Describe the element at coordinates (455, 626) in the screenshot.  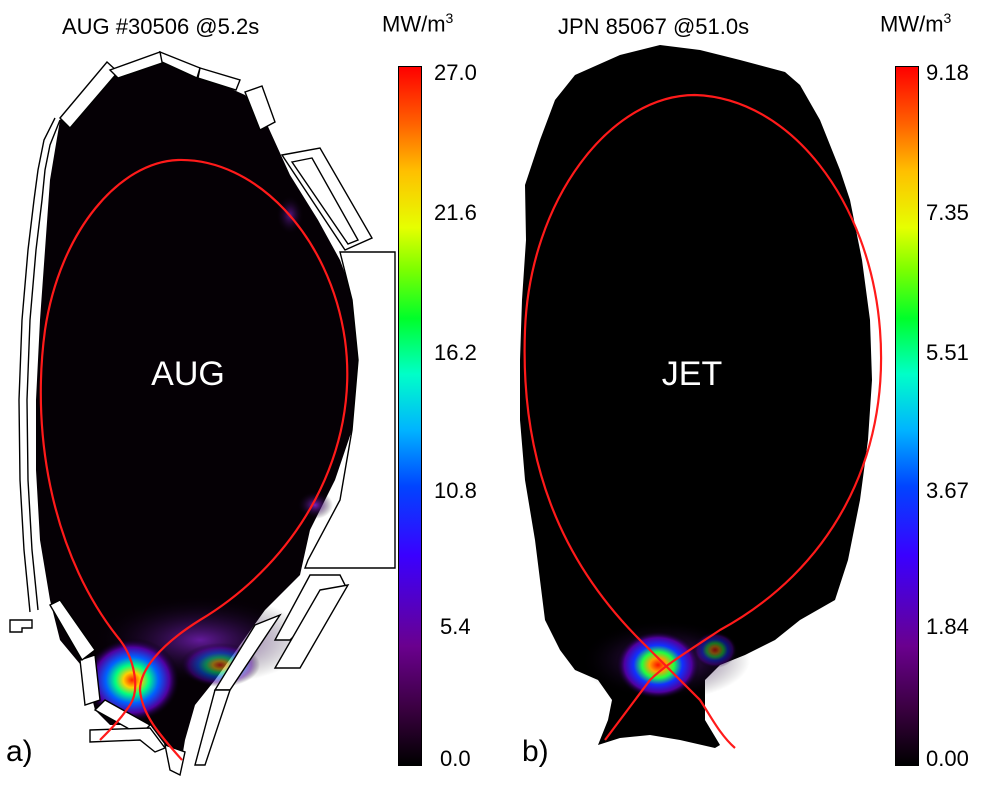
I see `aug-tick-4: 5.4` at that location.